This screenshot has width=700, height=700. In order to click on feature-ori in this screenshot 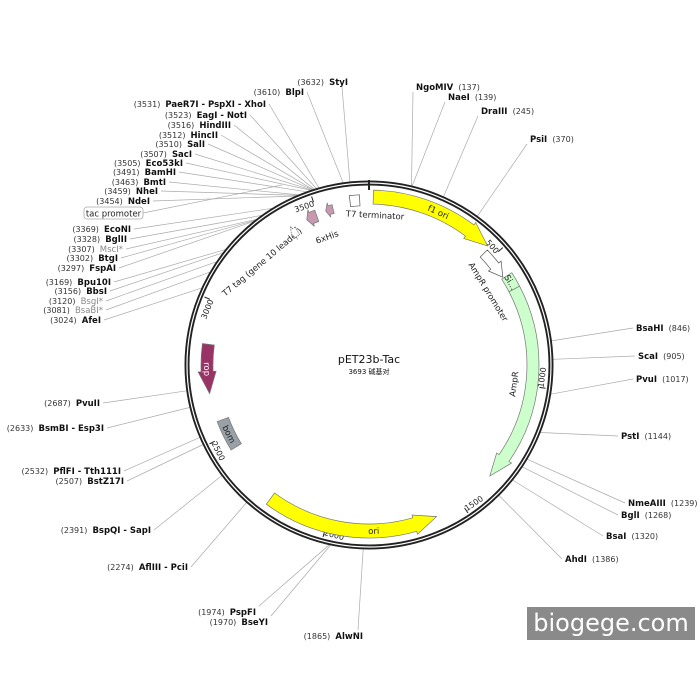, I will do `click(351, 515)`.